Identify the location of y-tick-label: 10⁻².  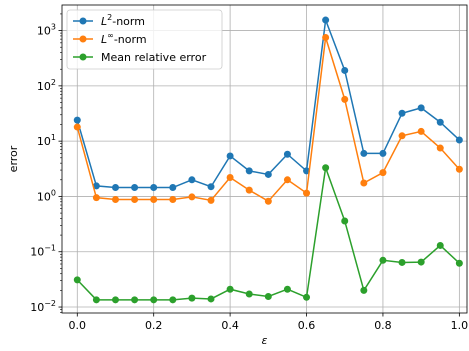
(43, 306).